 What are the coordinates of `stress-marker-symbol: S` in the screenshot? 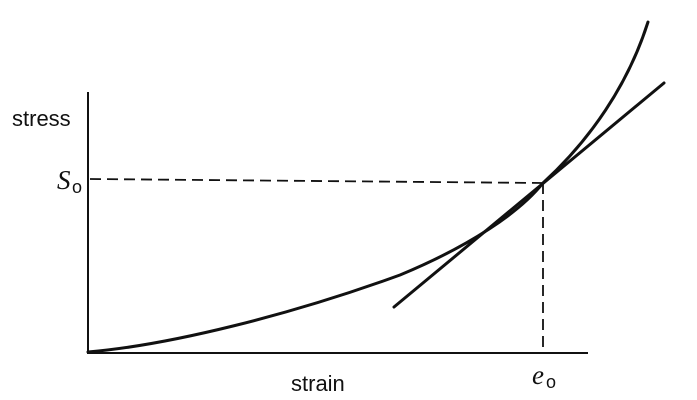 It's located at (64, 180).